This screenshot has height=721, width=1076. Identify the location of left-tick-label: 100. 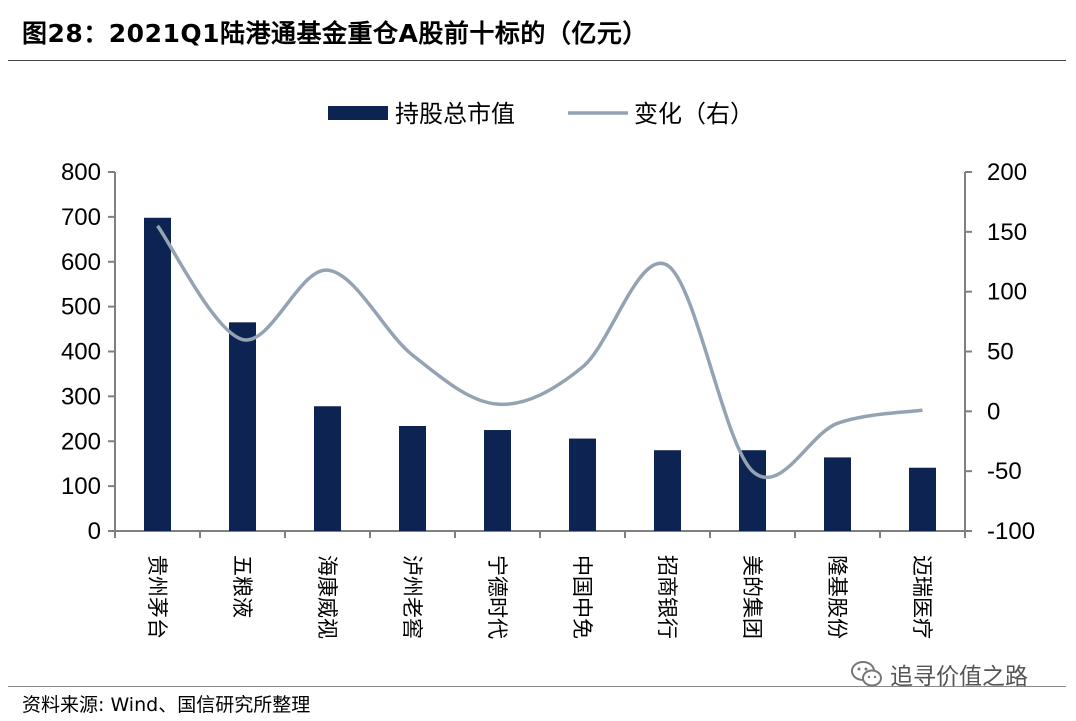
(81, 486).